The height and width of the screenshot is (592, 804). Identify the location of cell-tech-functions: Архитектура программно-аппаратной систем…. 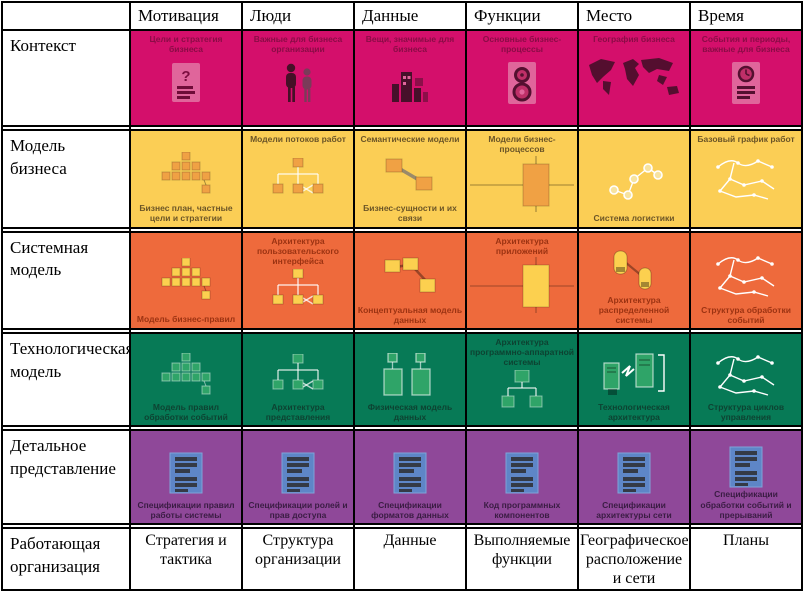
(522, 380).